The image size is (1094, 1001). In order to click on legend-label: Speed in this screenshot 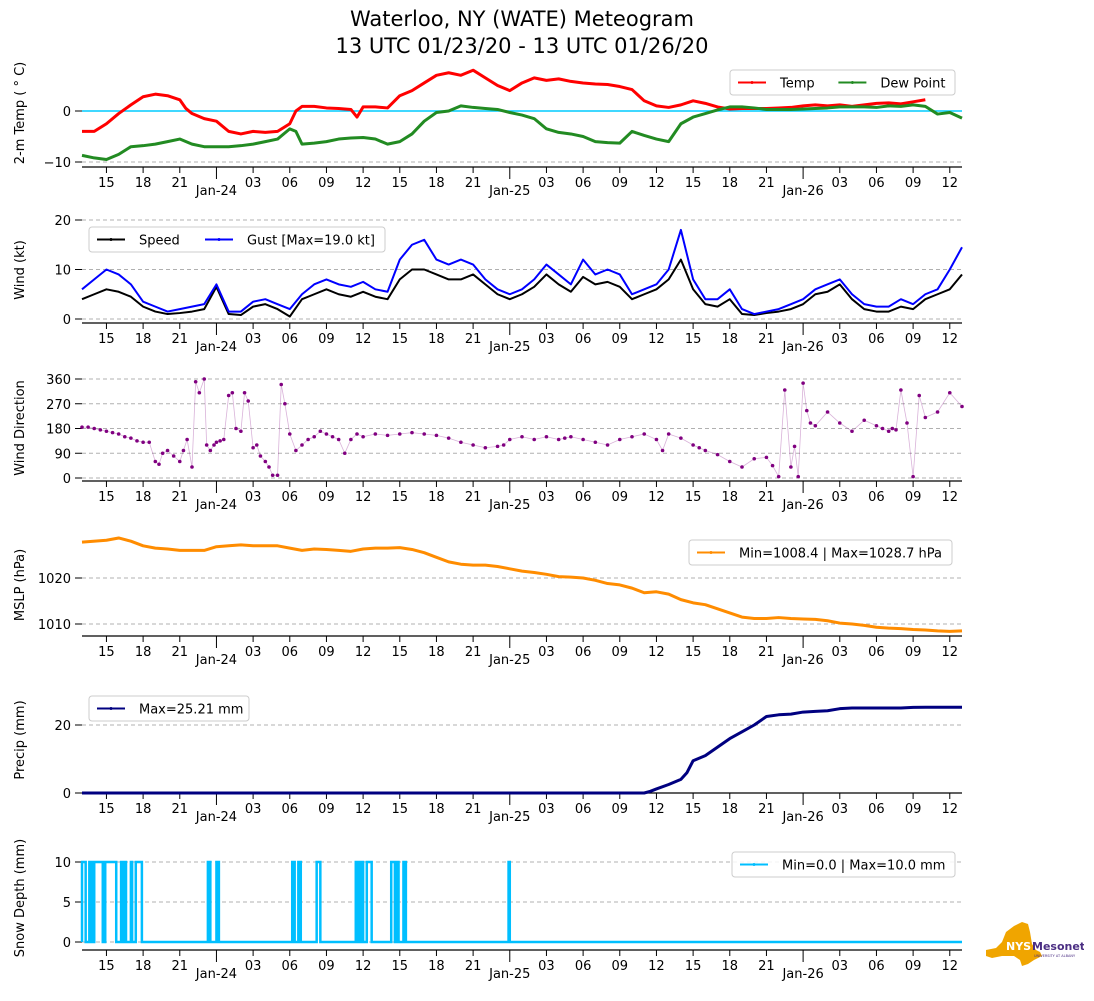, I will do `click(159, 241)`.